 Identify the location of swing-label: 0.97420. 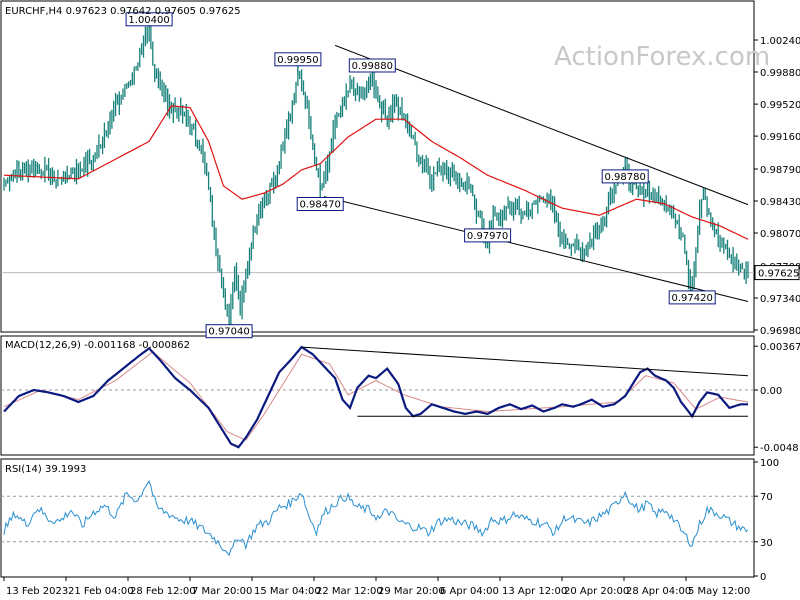
(692, 298).